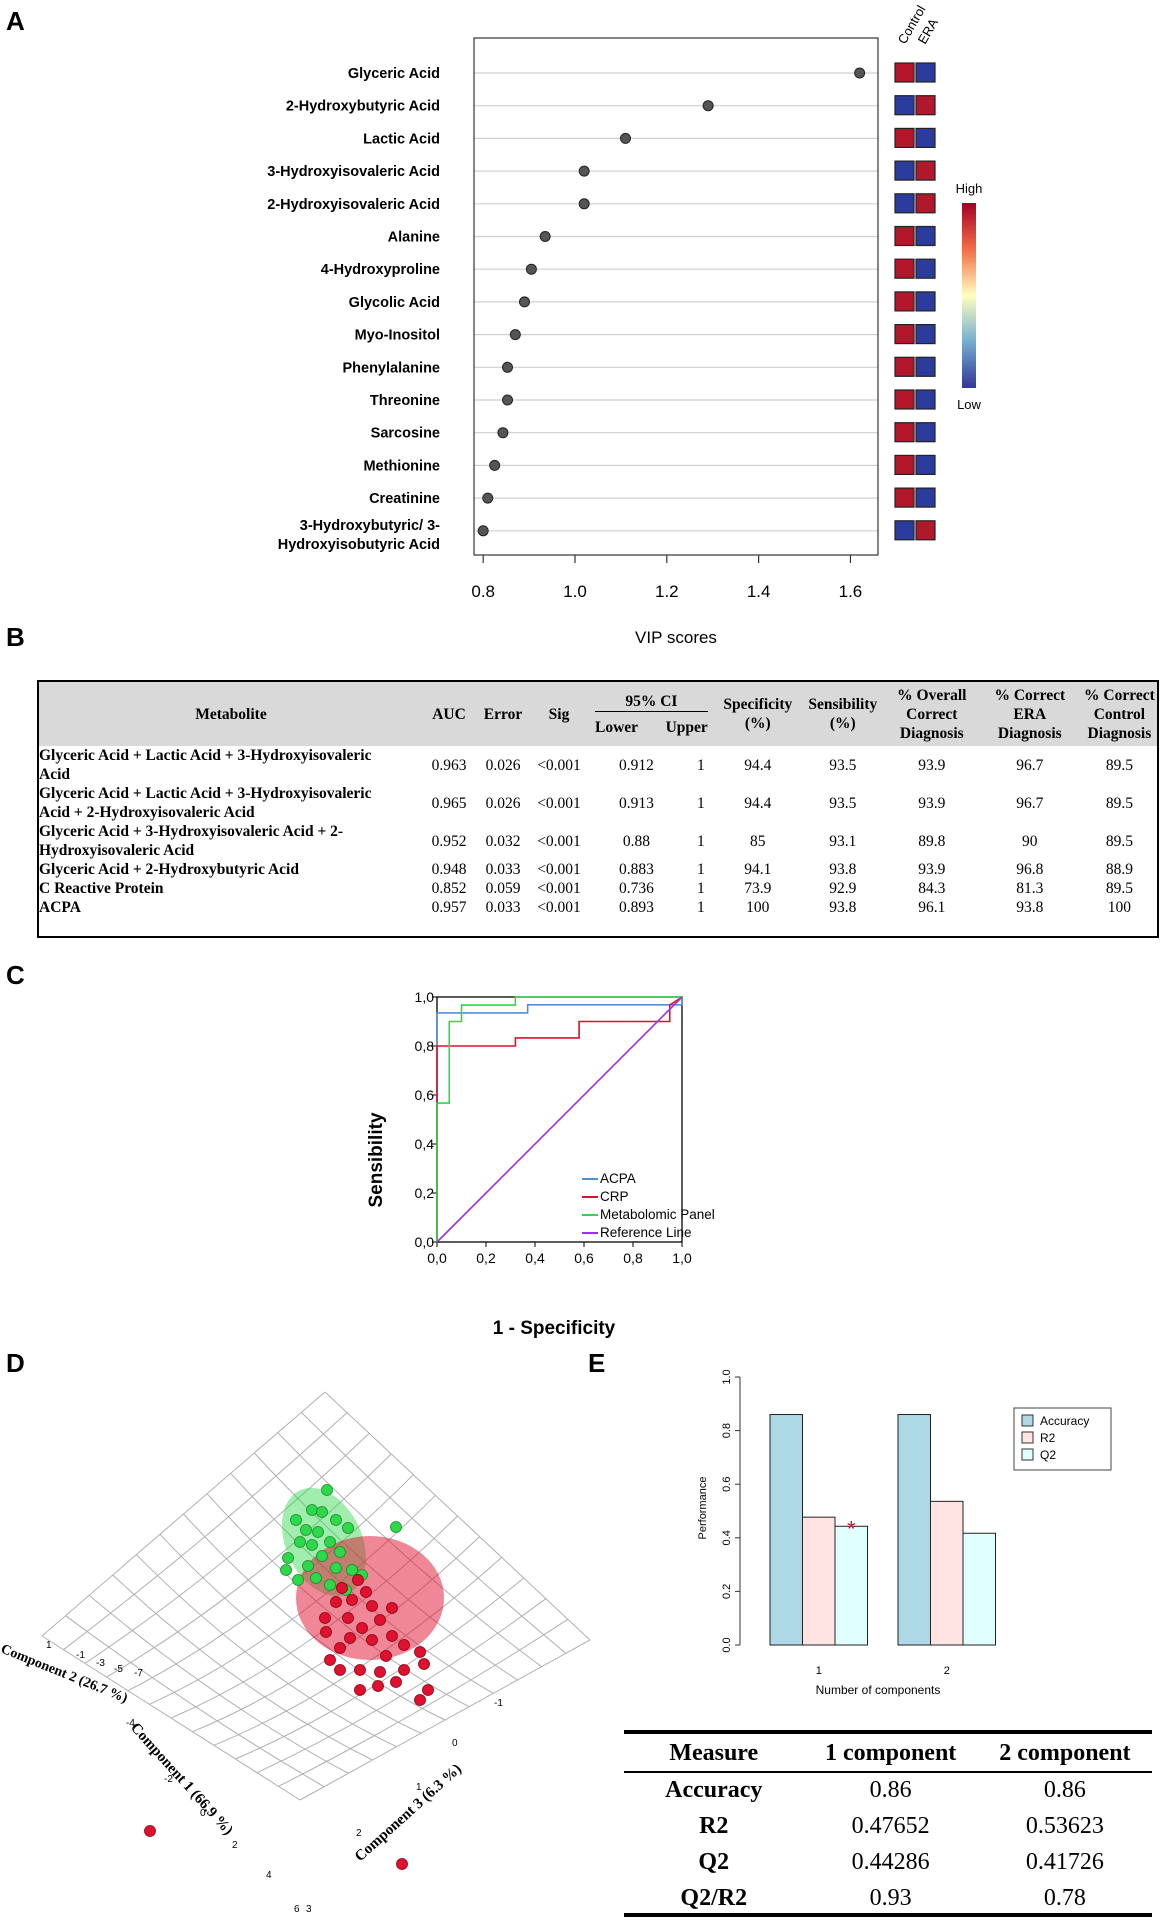 The width and height of the screenshot is (1161, 1920). What do you see at coordinates (646, 1232) in the screenshot?
I see `legend-label-ref: Reference Line` at bounding box center [646, 1232].